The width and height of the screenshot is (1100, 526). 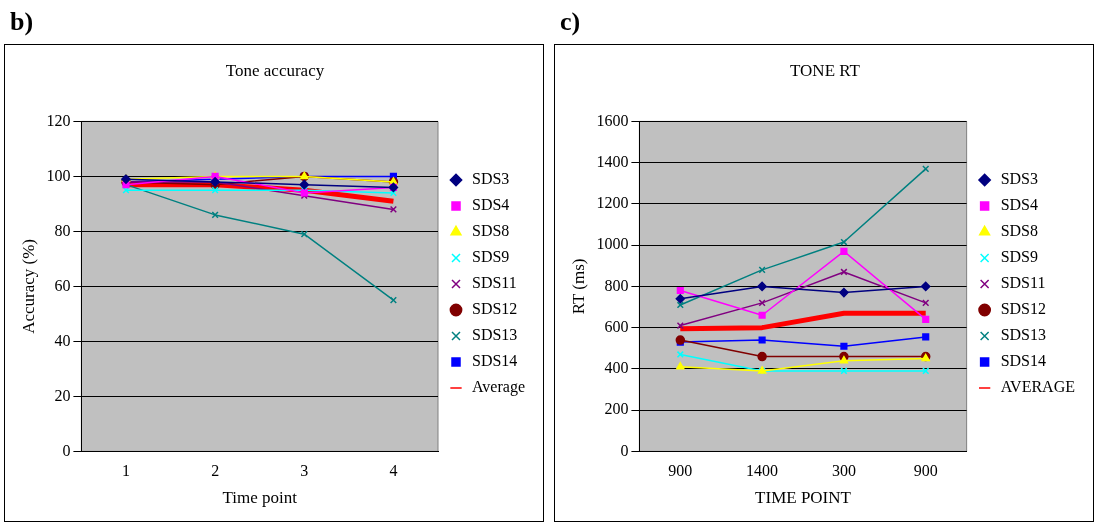 I want to click on x-axis-title: TIME POINT, so click(x=803, y=498).